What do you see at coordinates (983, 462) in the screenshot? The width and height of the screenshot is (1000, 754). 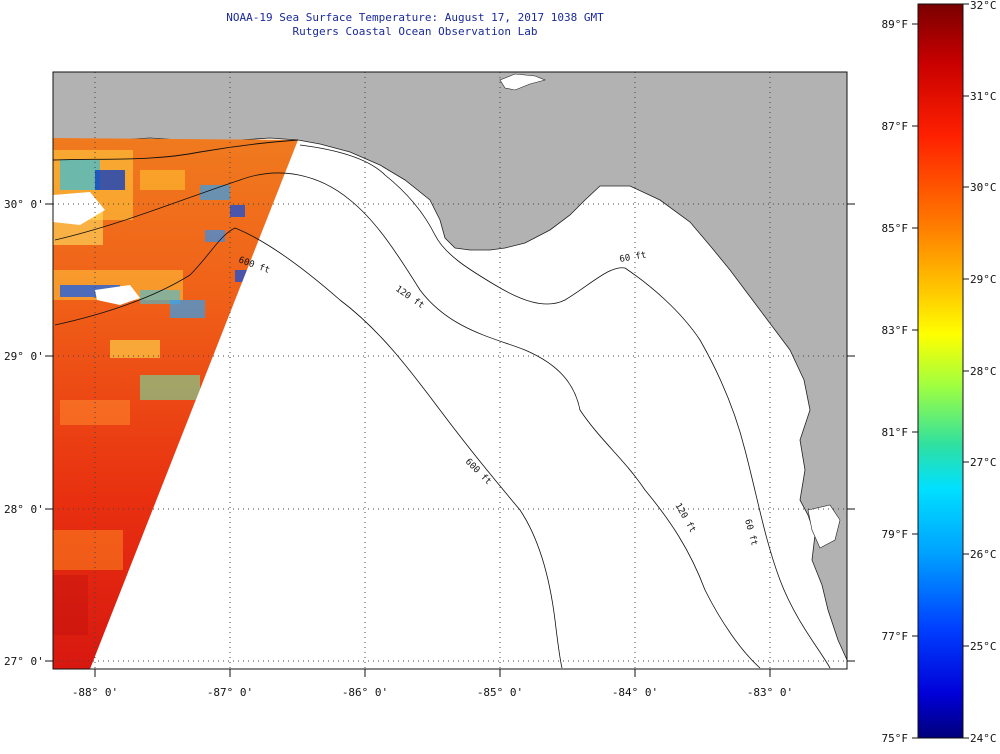 I see `colorbar-label-c: 27°C` at bounding box center [983, 462].